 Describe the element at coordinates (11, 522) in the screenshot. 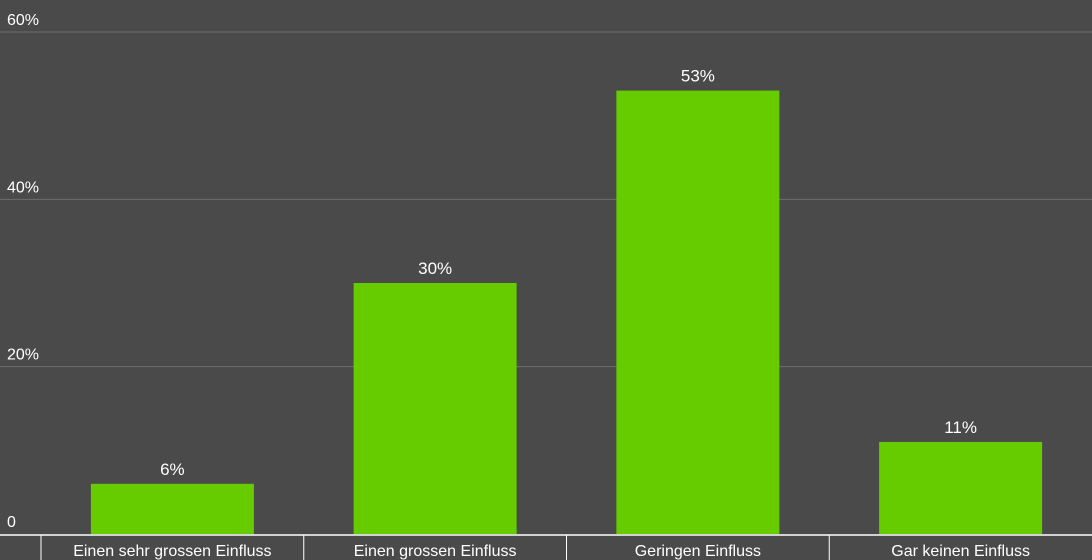

I see `y-tick-label: 0` at that location.